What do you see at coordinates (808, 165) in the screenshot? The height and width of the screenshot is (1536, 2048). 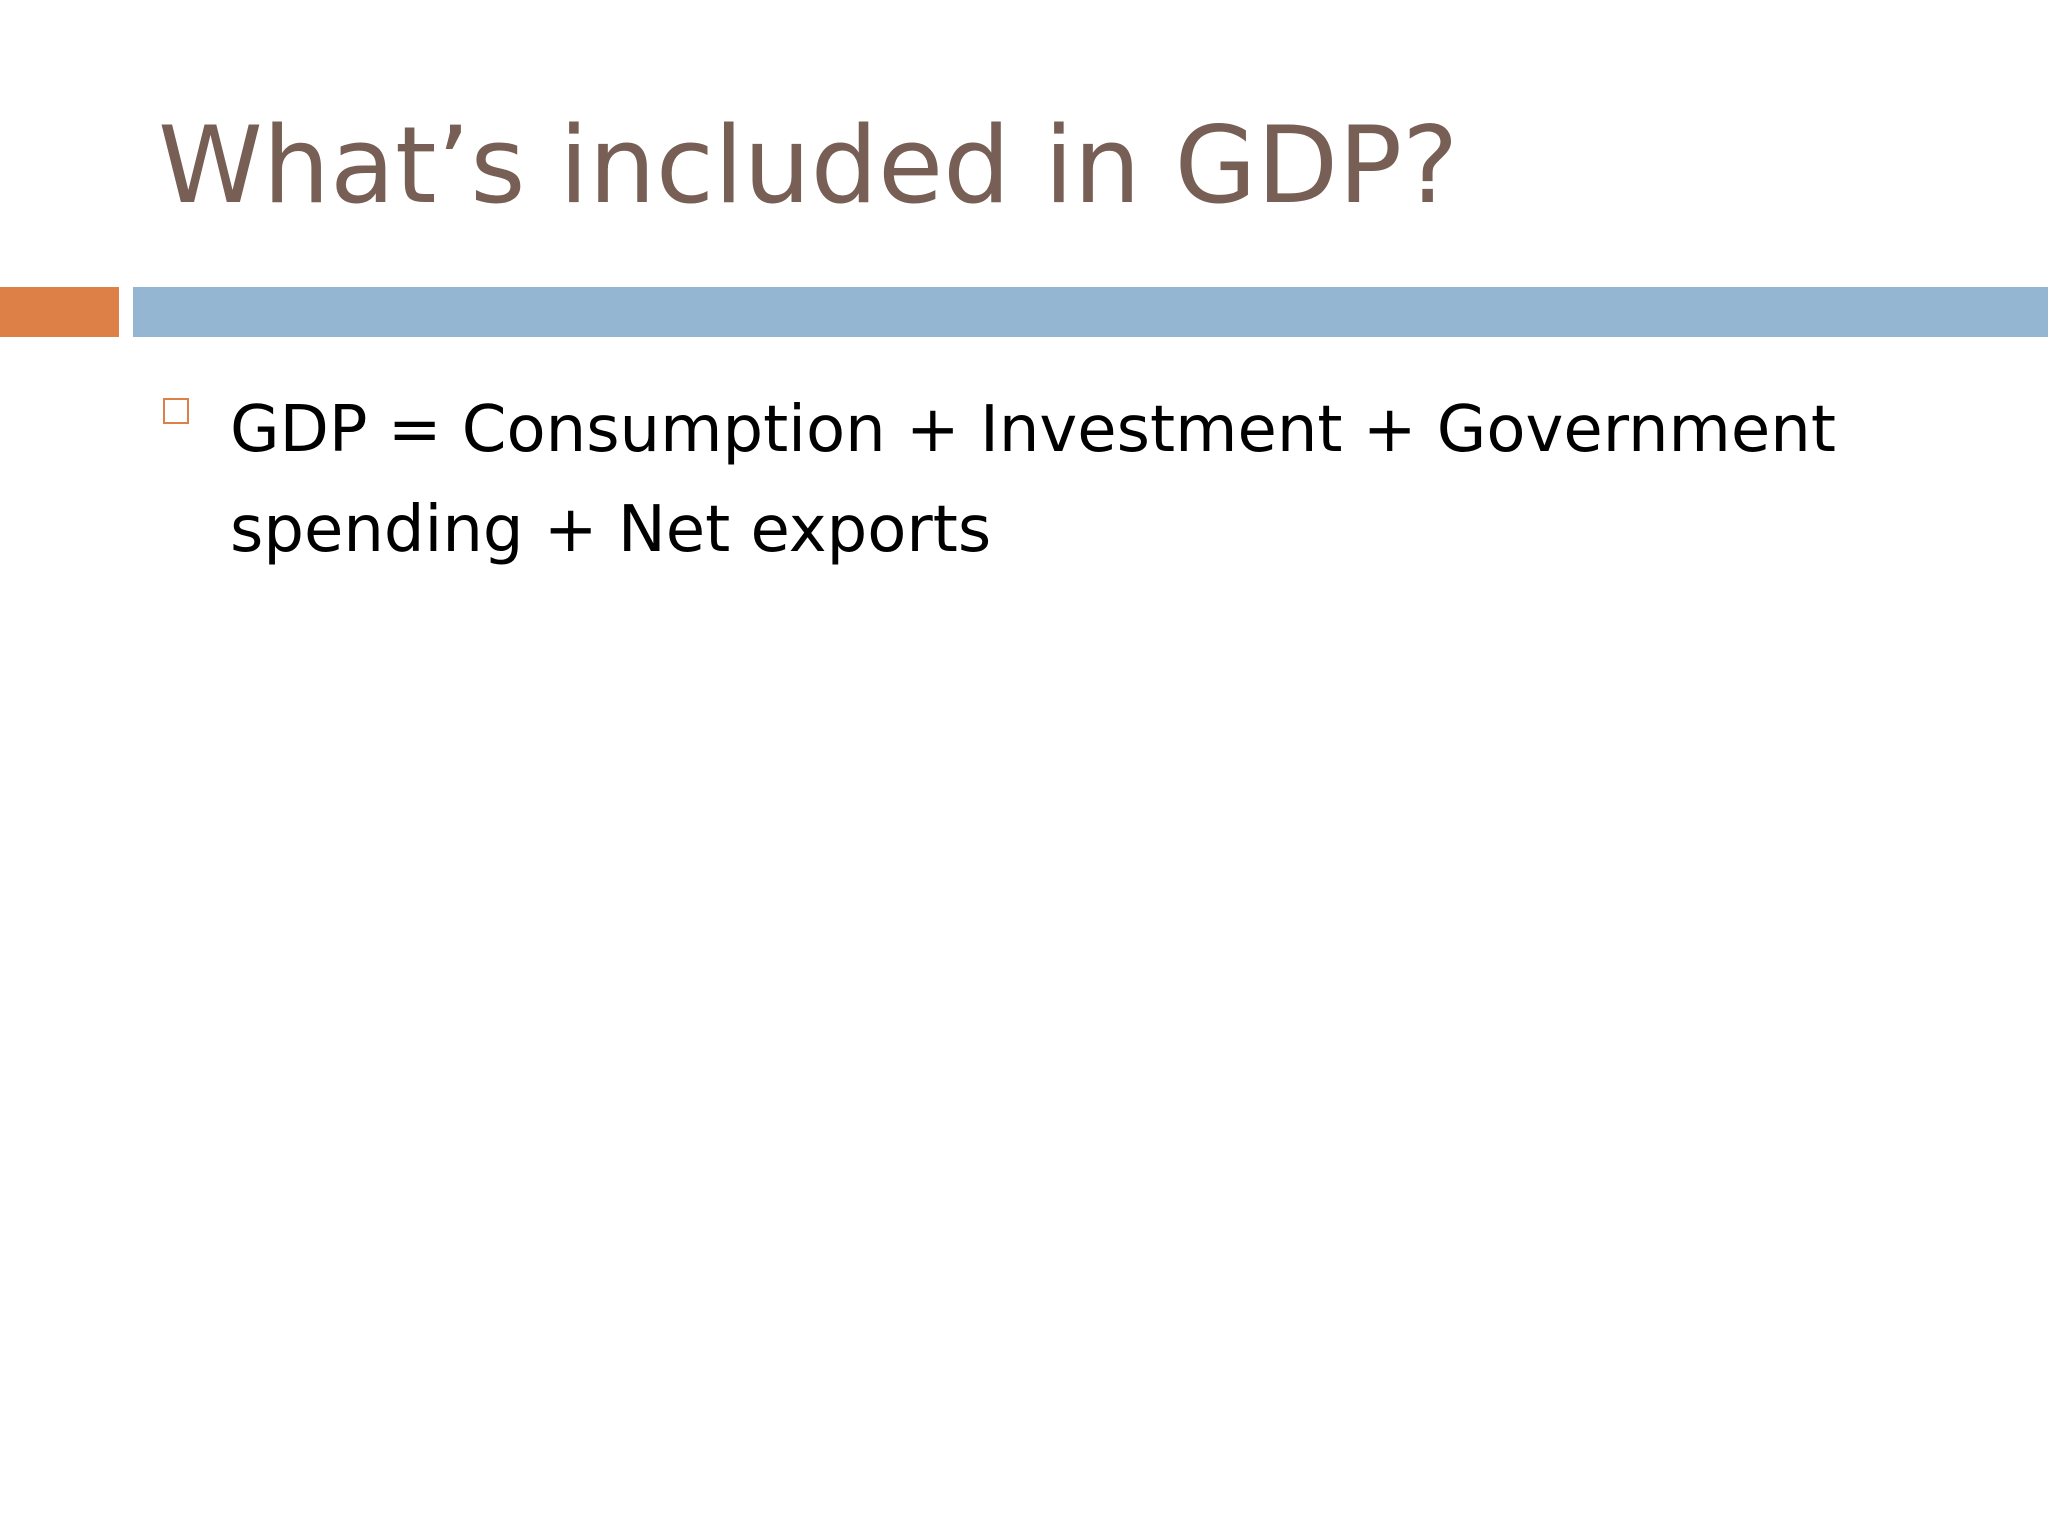 I see `slide-title: What’s included in GDP?` at bounding box center [808, 165].